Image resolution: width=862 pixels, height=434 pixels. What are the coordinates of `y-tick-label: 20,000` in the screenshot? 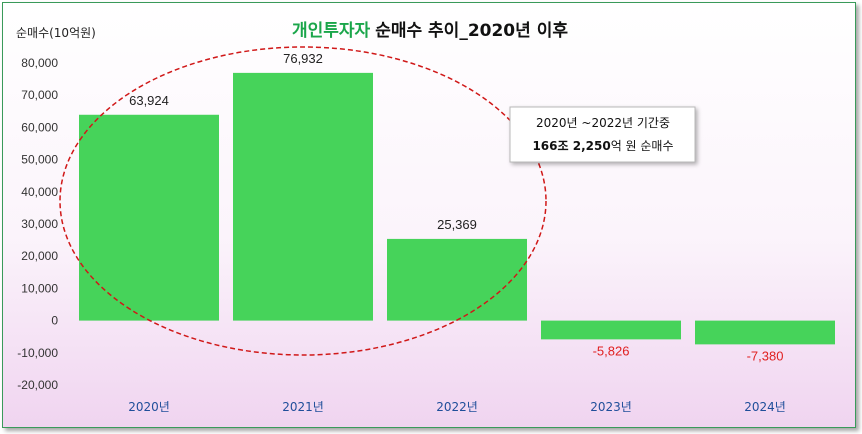 It's located at (39, 256).